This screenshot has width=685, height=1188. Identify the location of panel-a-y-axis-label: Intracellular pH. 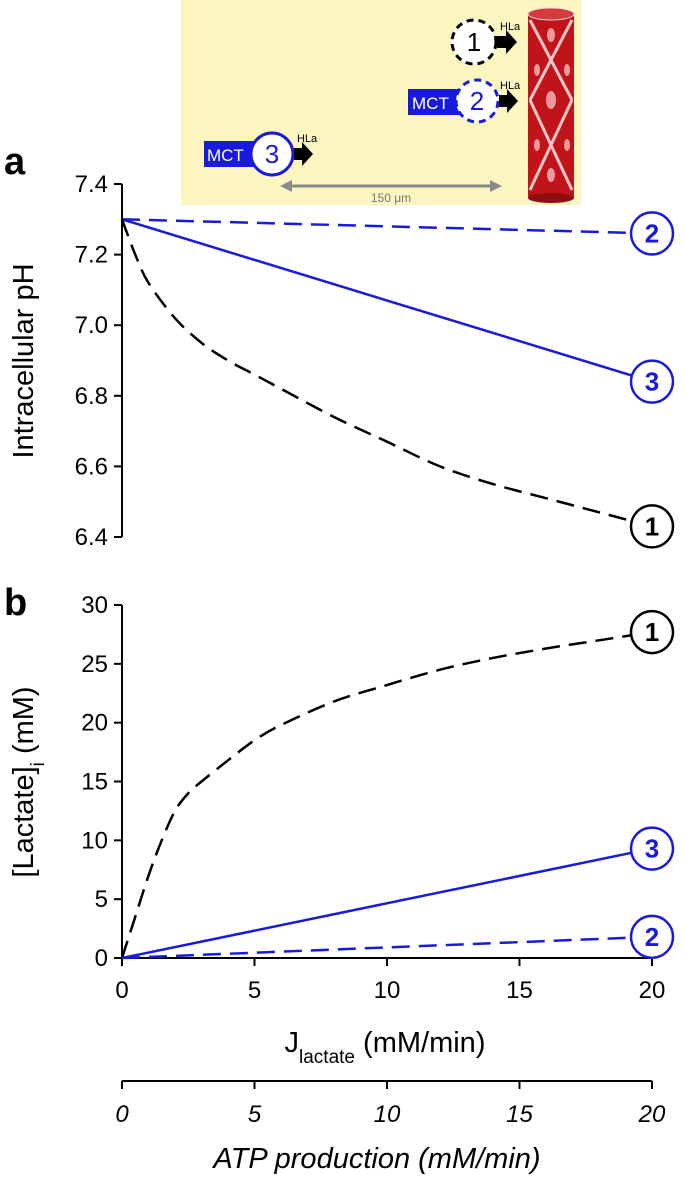
(24, 360).